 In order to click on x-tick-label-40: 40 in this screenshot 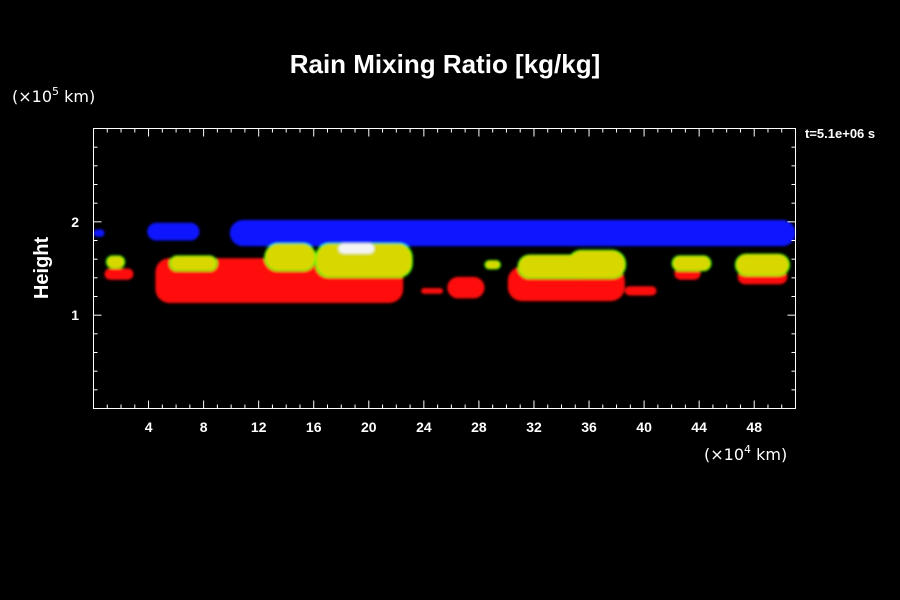, I will do `click(644, 427)`.